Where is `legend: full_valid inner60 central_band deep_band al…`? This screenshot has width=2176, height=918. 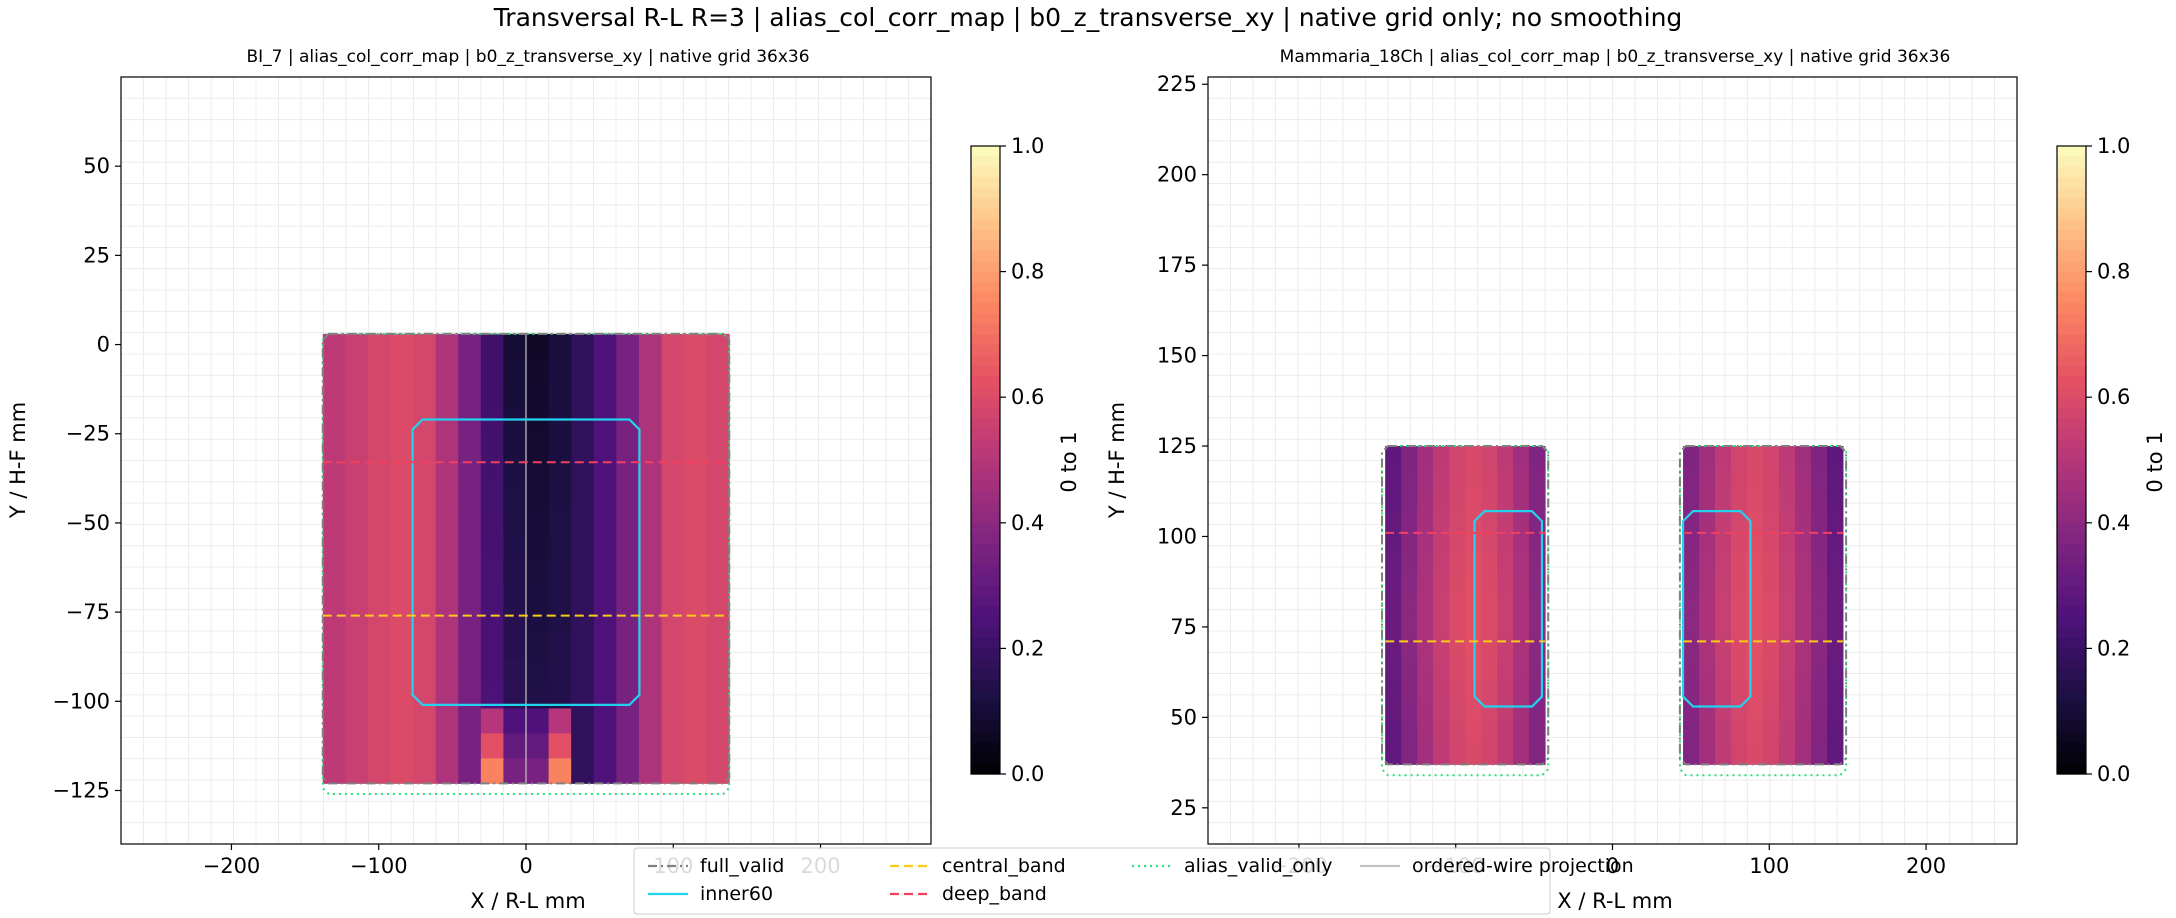 legend: full_valid inner60 central_band deep_band al… is located at coordinates (1133, 881).